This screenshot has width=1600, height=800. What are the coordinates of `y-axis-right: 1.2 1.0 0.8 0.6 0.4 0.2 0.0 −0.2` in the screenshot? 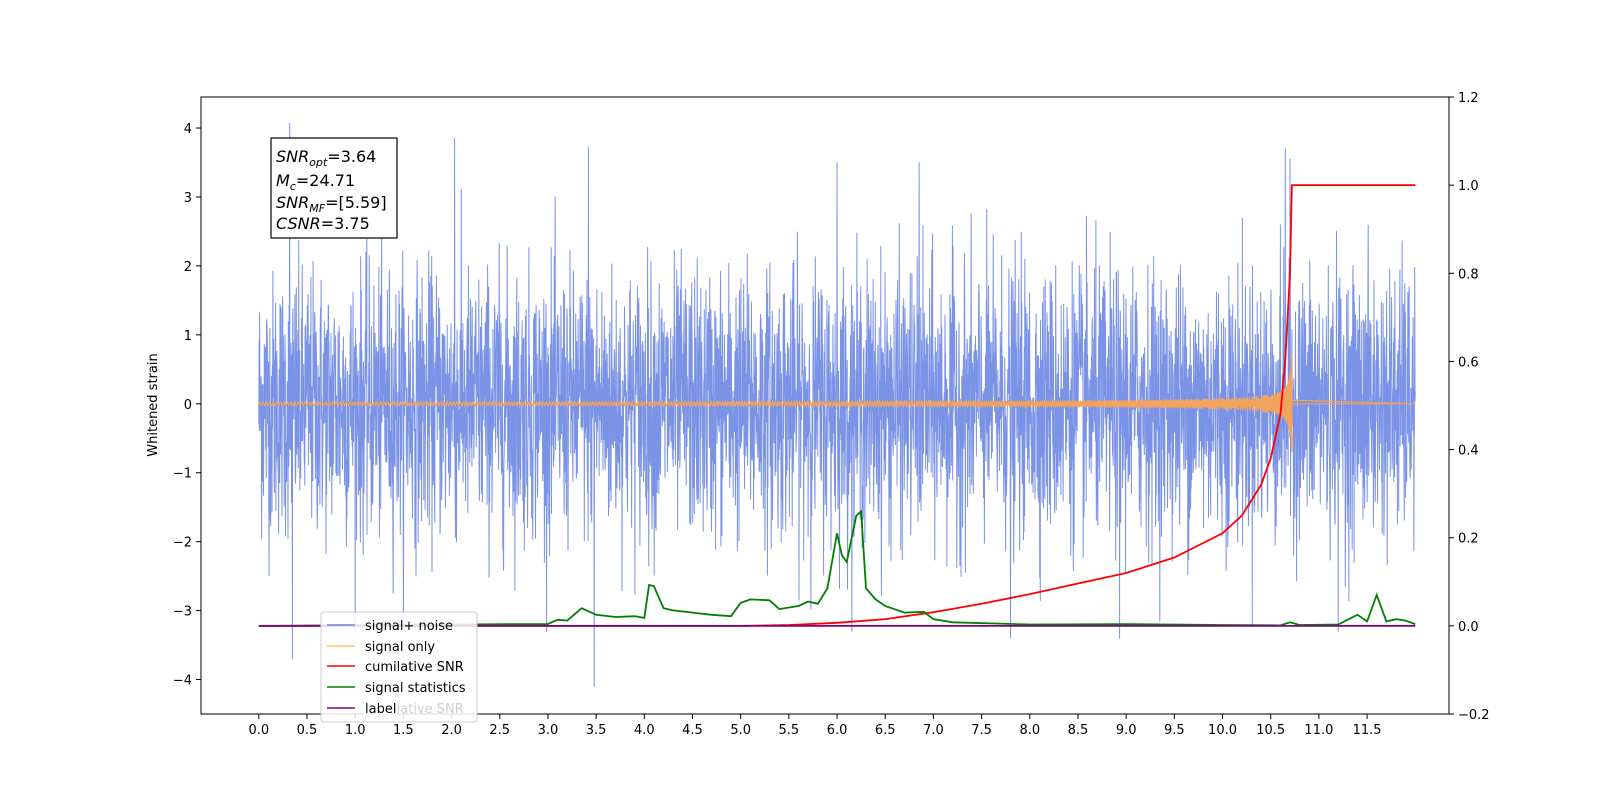 It's located at (1469, 407).